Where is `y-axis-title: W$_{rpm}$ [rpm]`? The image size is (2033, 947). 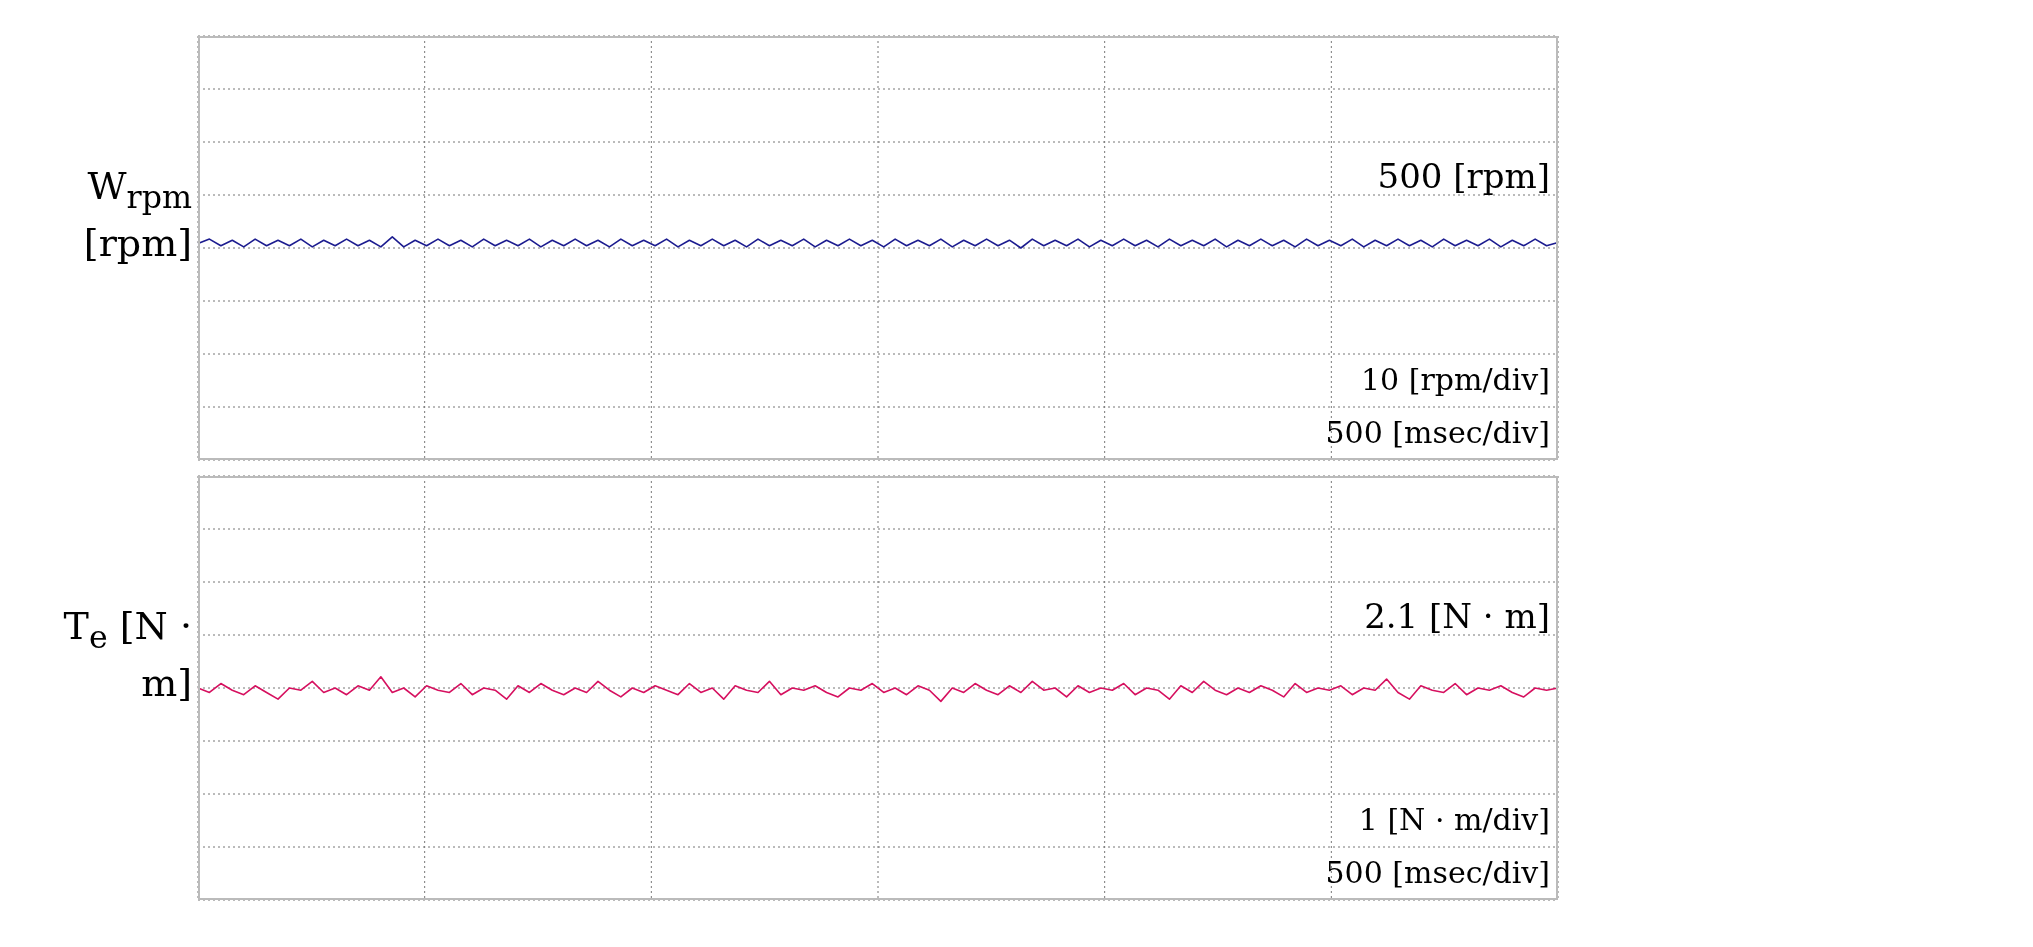
y-axis-title: W$_{rpm}$ [rpm] is located at coordinates (137, 214).